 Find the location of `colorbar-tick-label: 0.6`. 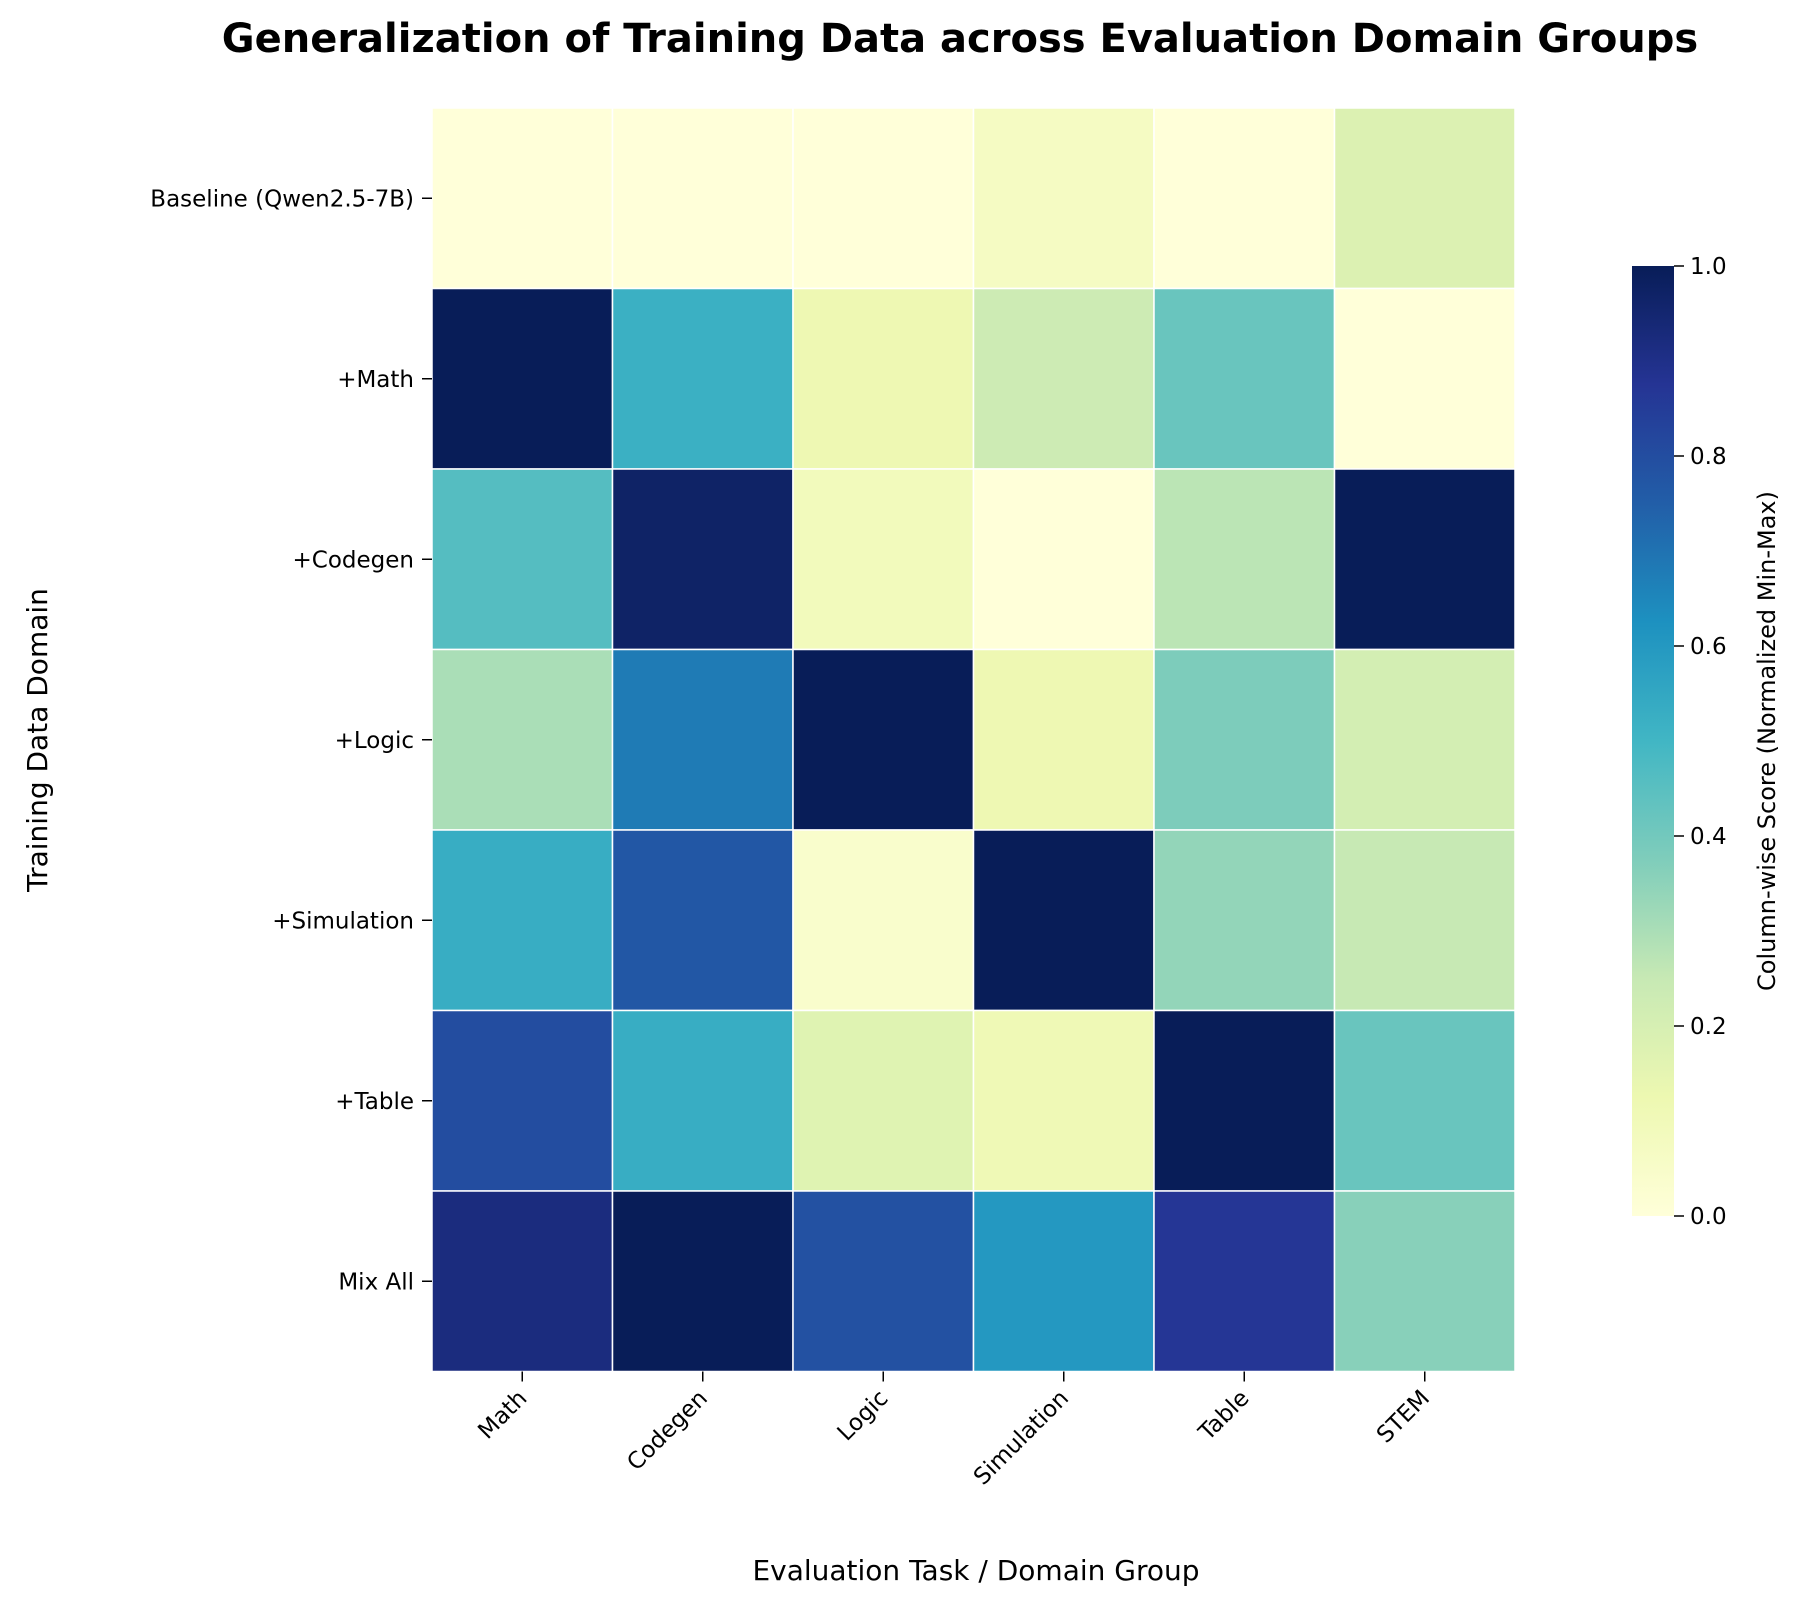

colorbar-tick-label: 0.6 is located at coordinates (1708, 647).